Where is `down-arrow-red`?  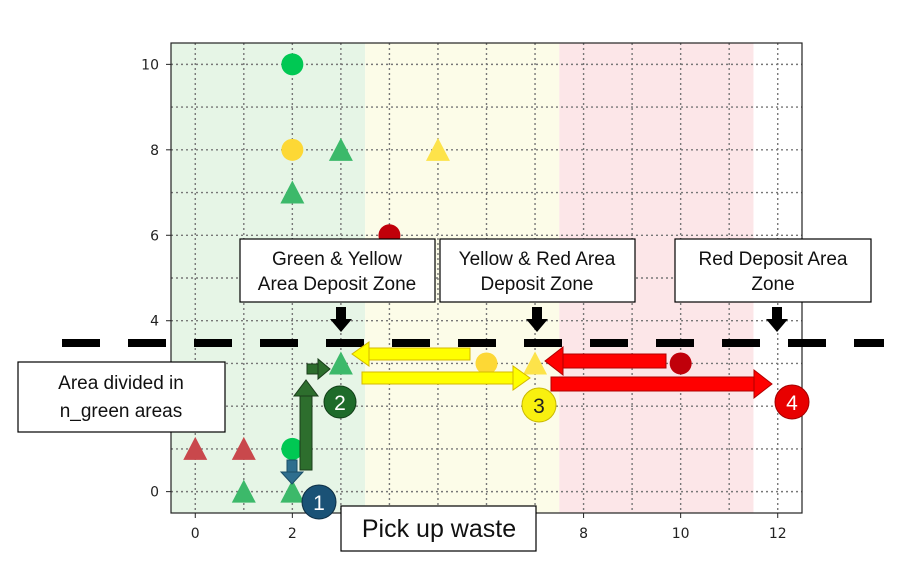
down-arrow-red is located at coordinates (777, 319).